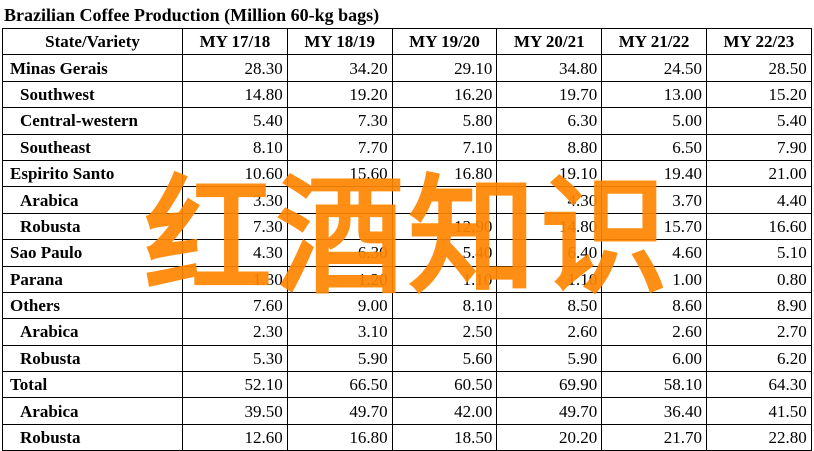 This screenshot has width=814, height=451. What do you see at coordinates (758, 147) in the screenshot?
I see `table-cell: 7.90` at bounding box center [758, 147].